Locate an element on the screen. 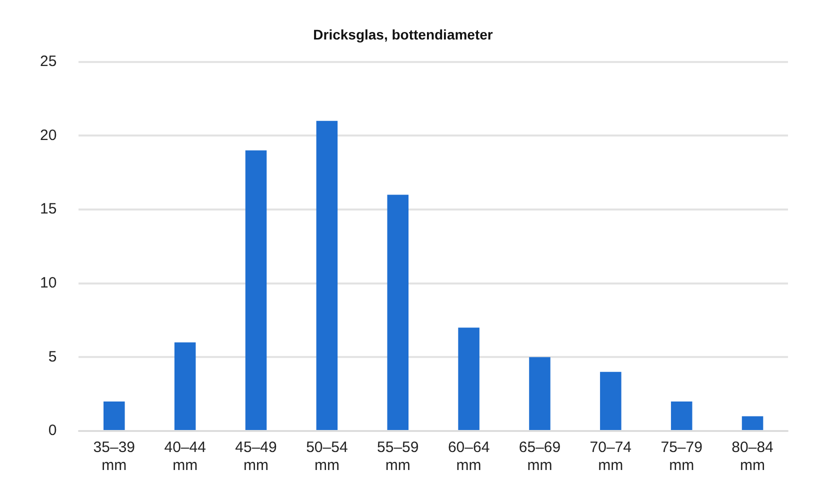  y-tick-label: 5 is located at coordinates (52, 357).